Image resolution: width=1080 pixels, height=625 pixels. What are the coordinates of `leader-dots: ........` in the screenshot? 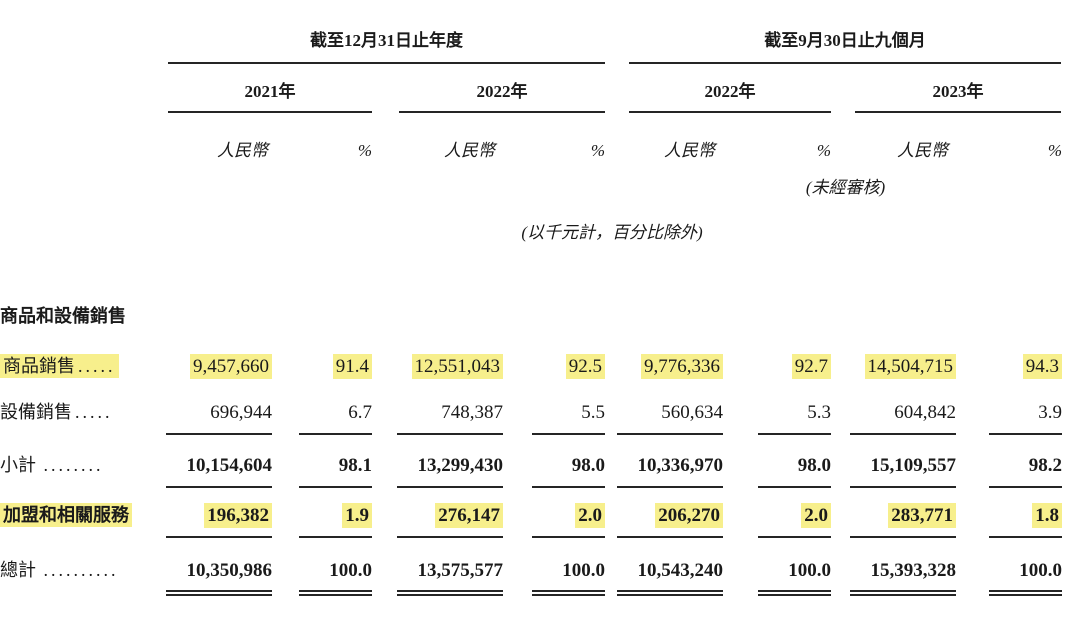 It's located at (73, 465).